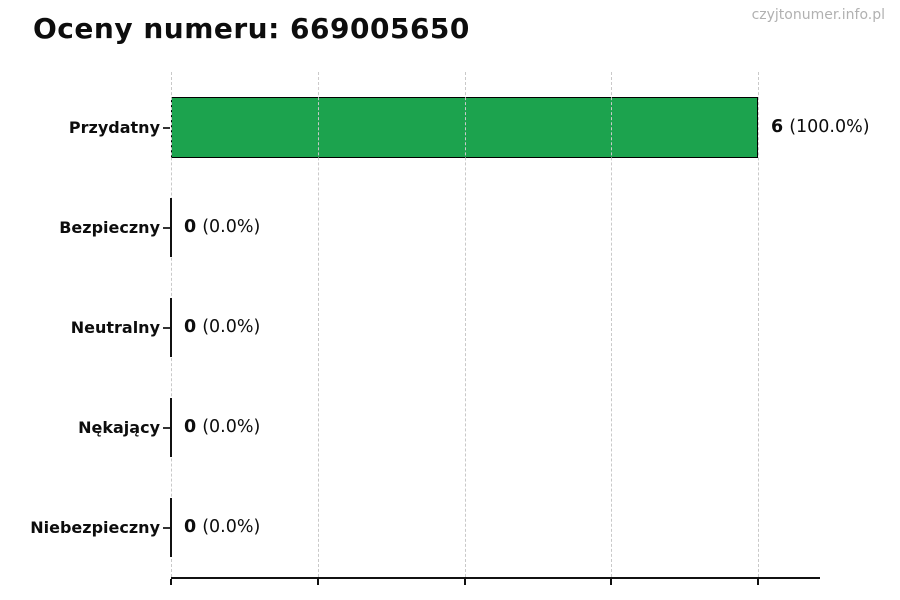  Describe the element at coordinates (251, 28) in the screenshot. I see `chart-title: Oceny numeru: 669005650` at that location.